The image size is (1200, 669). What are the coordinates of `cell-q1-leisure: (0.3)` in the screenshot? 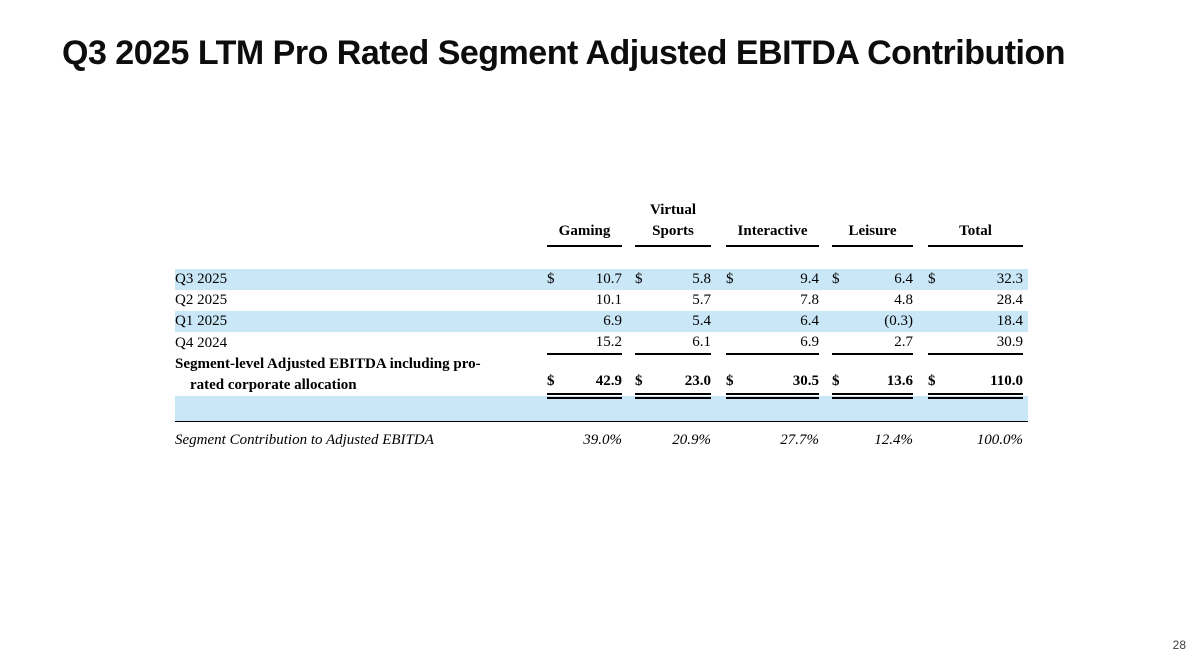 It's located at (872, 321).